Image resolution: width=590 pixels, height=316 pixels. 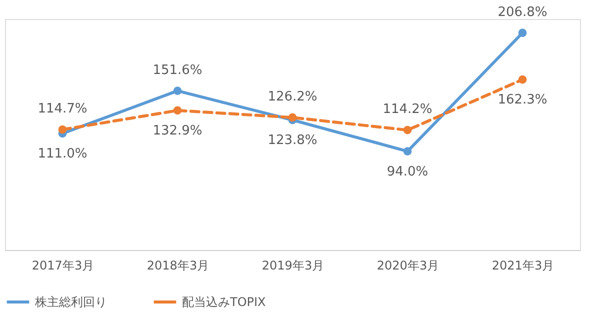 I want to click on data-label: 126.2%, so click(x=293, y=96).